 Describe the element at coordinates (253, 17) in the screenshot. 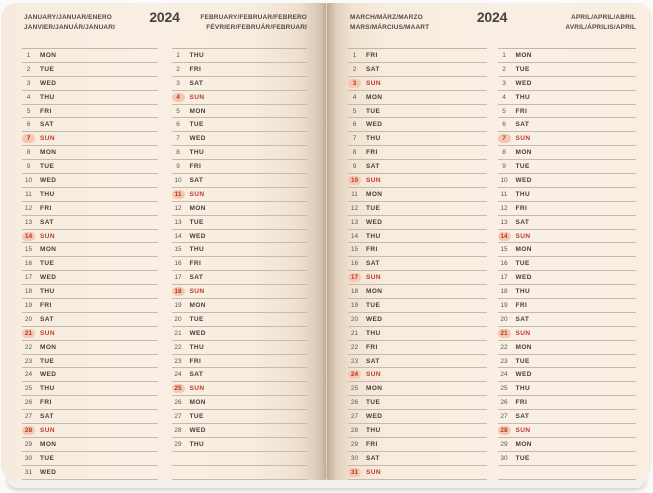

I see `month-title-line: FEBRUARY/FEBRUAR/FEBRERO` at that location.